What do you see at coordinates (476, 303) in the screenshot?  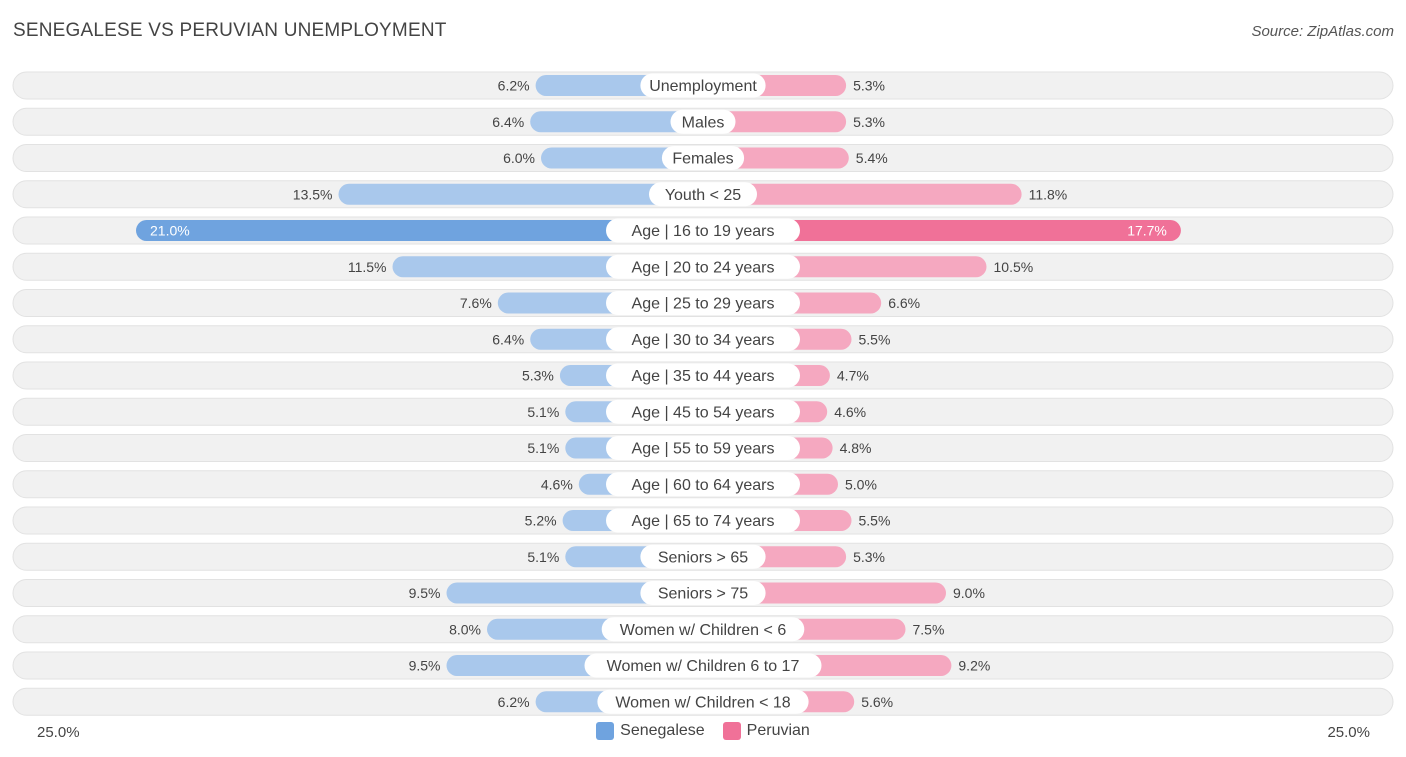 I see `value-label-senegalese: 7.6%` at bounding box center [476, 303].